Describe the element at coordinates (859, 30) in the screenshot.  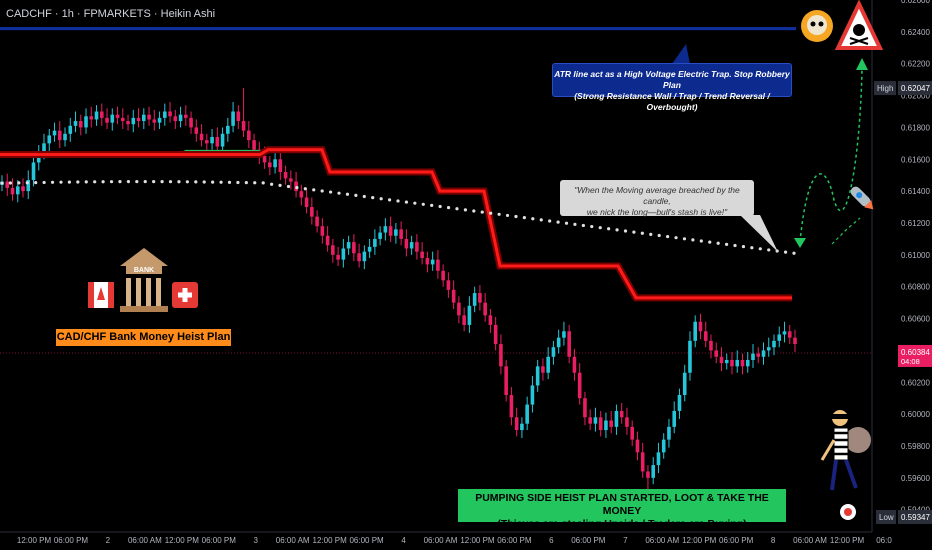
I see `skull-head` at that location.